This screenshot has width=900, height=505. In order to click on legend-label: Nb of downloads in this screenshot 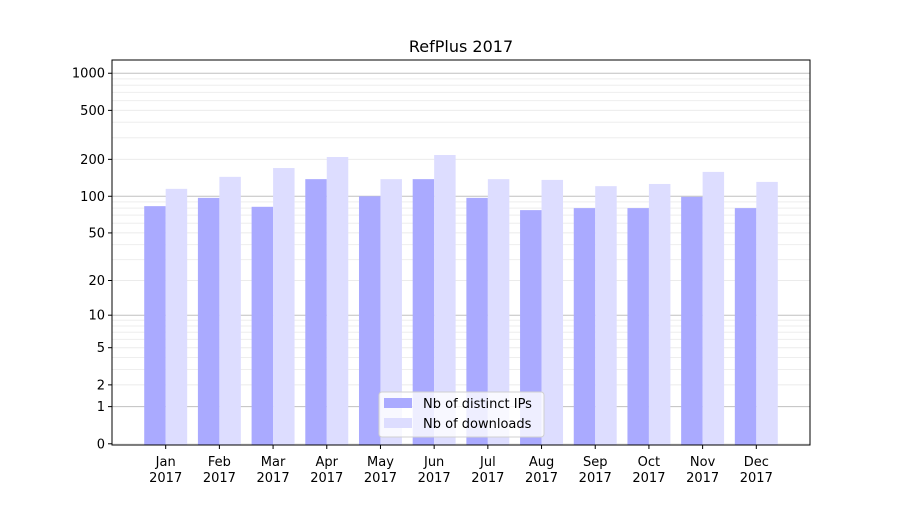, I will do `click(477, 424)`.